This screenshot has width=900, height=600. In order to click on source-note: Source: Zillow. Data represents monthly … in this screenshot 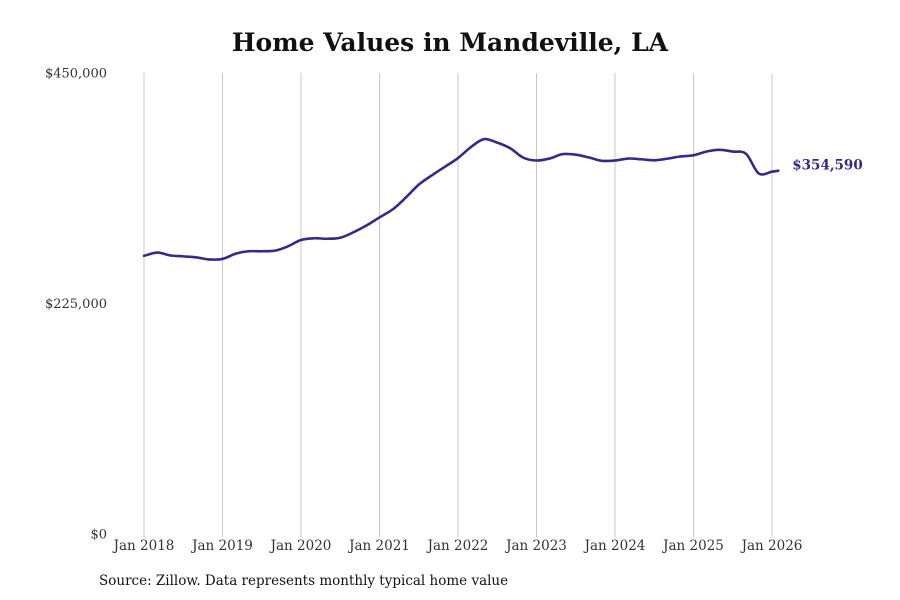, I will do `click(304, 581)`.